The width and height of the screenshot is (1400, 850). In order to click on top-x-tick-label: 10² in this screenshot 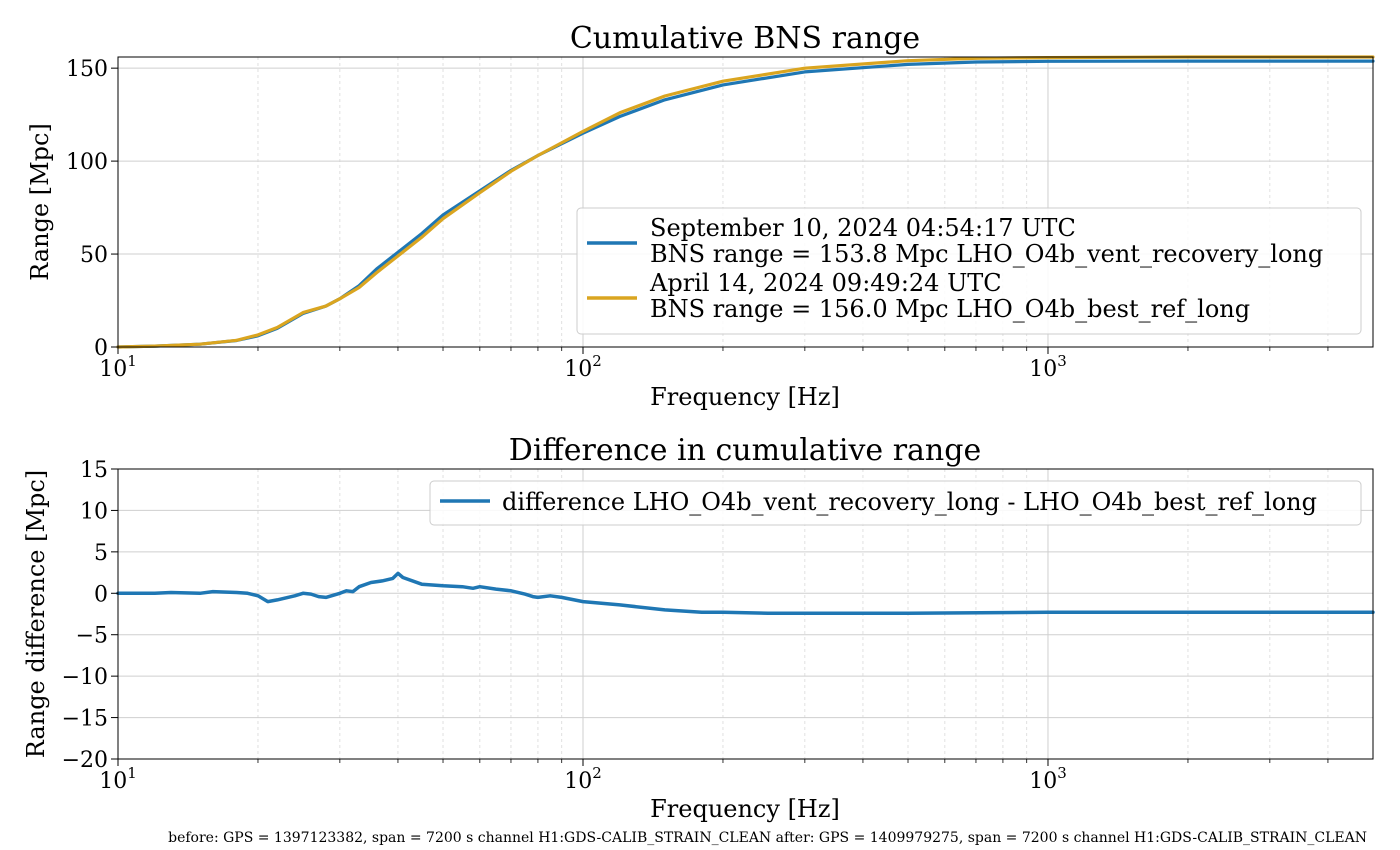, I will do `click(583, 367)`.